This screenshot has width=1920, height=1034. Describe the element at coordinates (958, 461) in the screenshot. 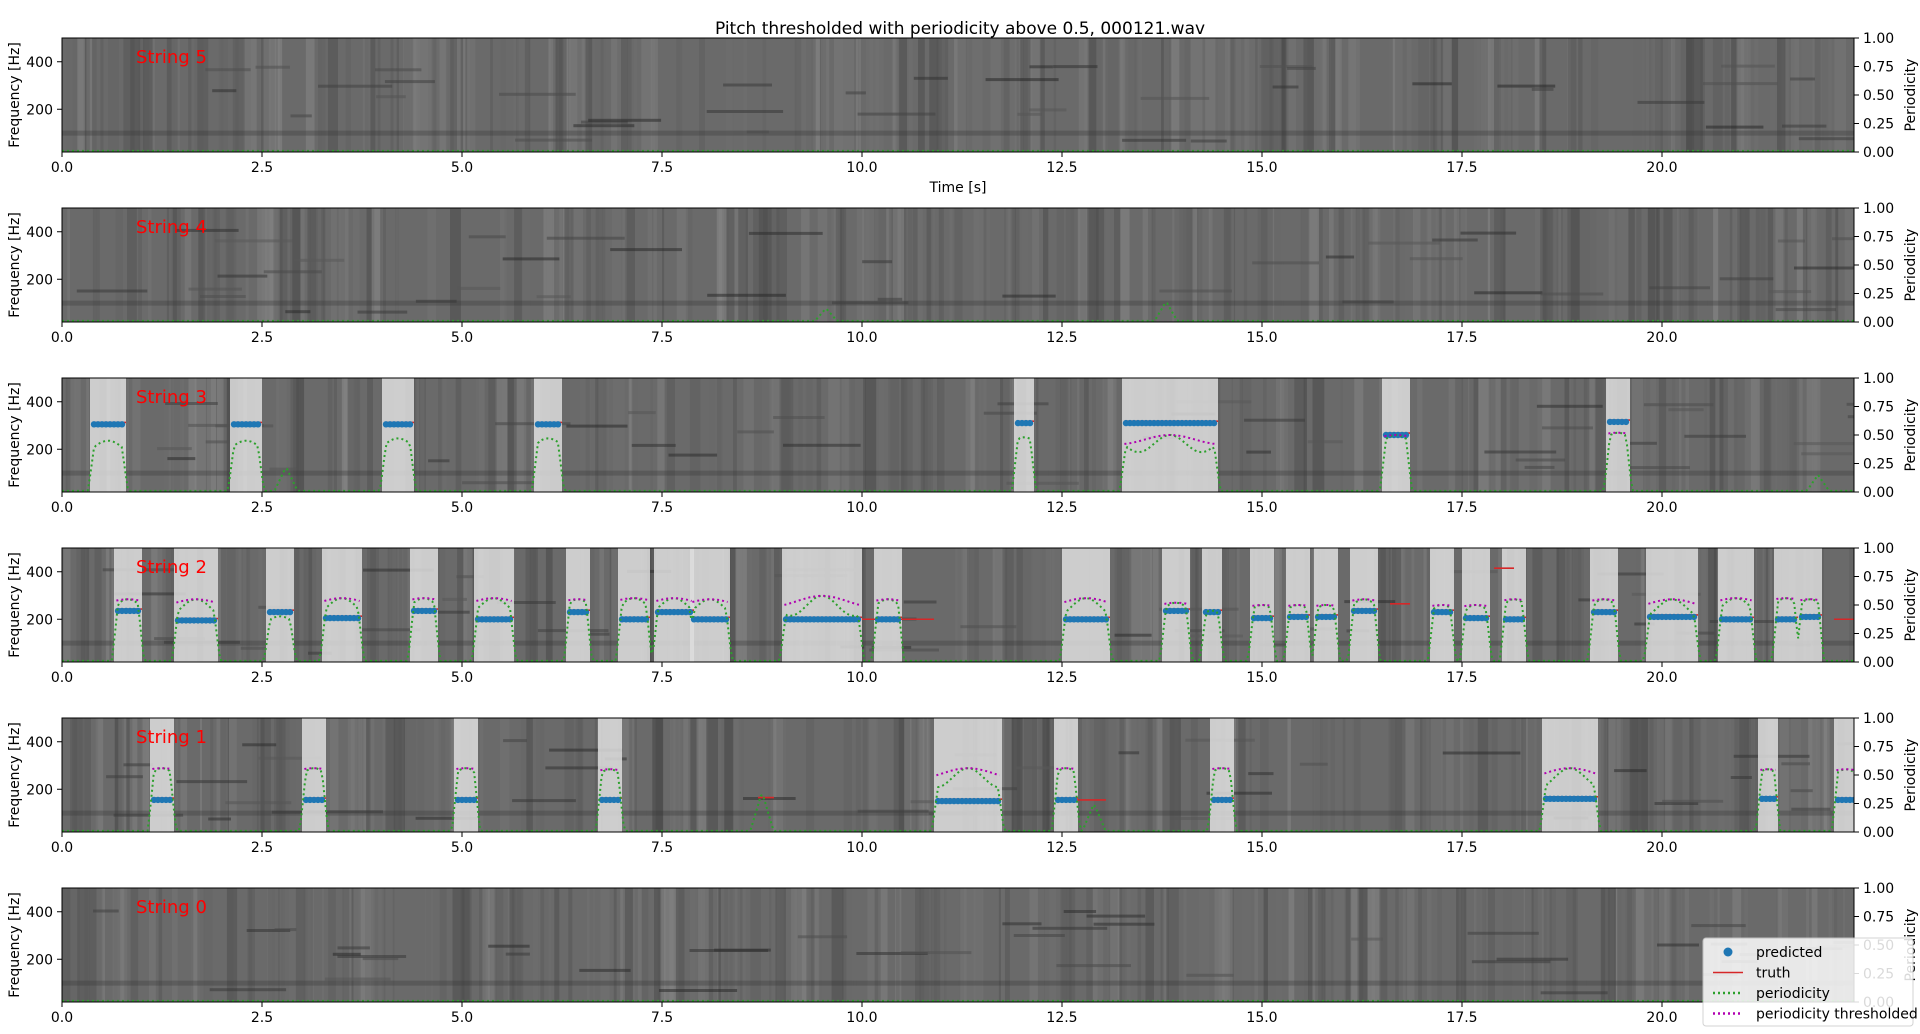

I see `periodicity-line` at that location.